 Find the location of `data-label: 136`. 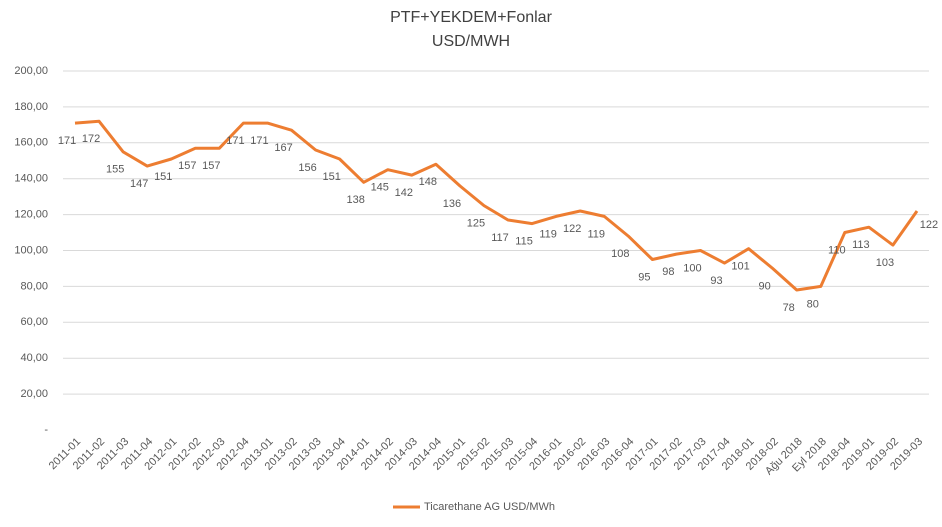

data-label: 136 is located at coordinates (452, 204).